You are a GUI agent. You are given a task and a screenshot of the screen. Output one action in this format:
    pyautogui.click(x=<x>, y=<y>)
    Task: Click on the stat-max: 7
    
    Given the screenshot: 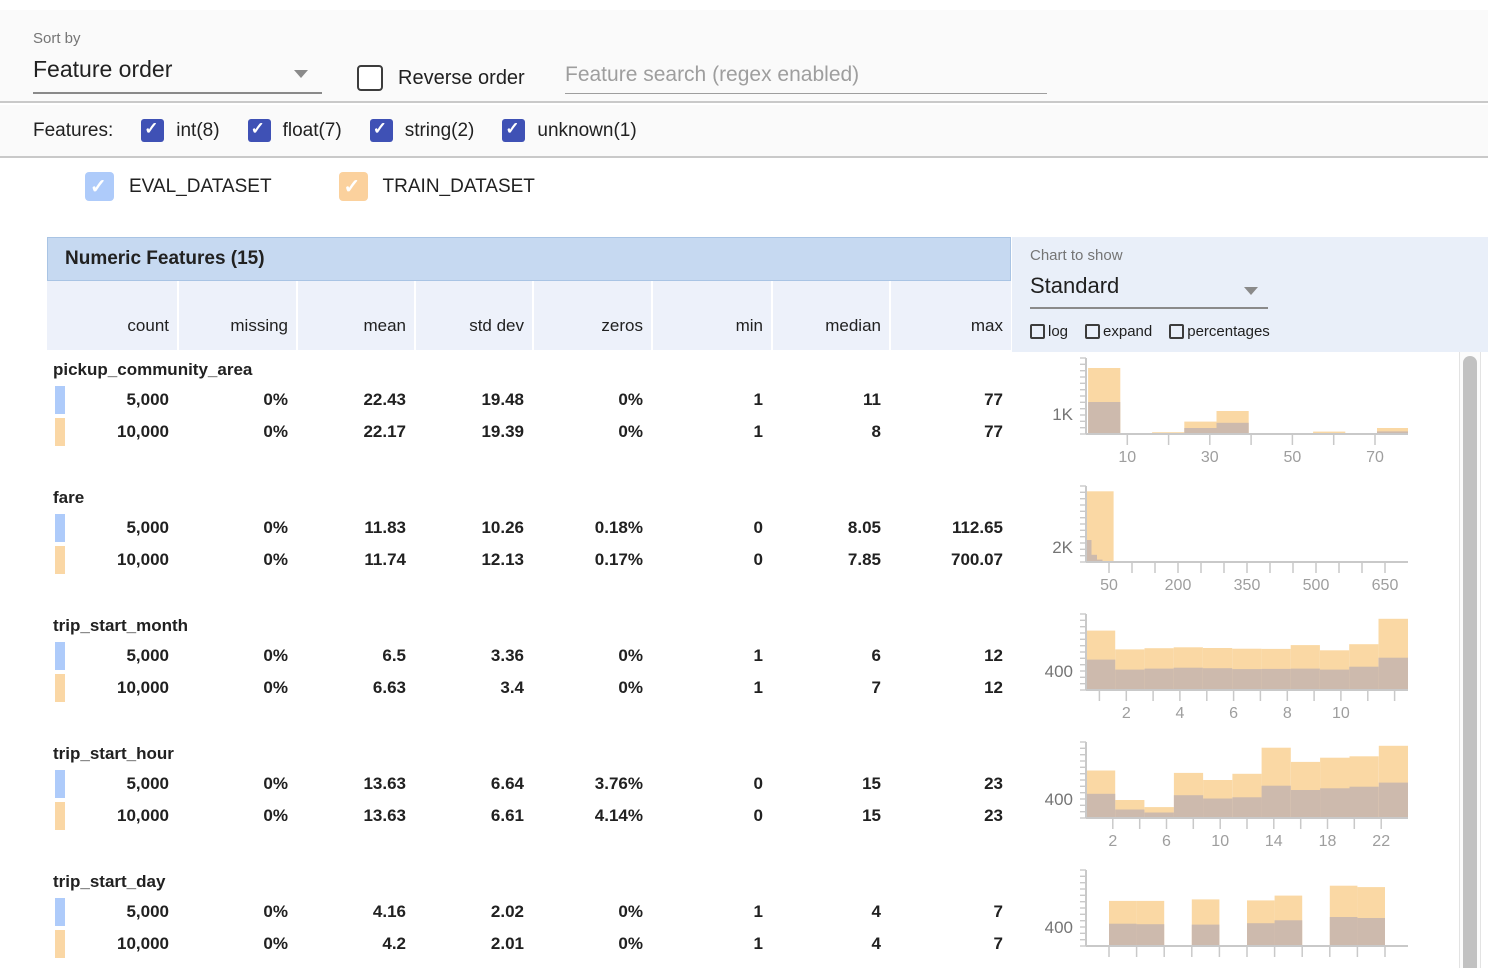 What is the action you would take?
    pyautogui.click(x=998, y=943)
    